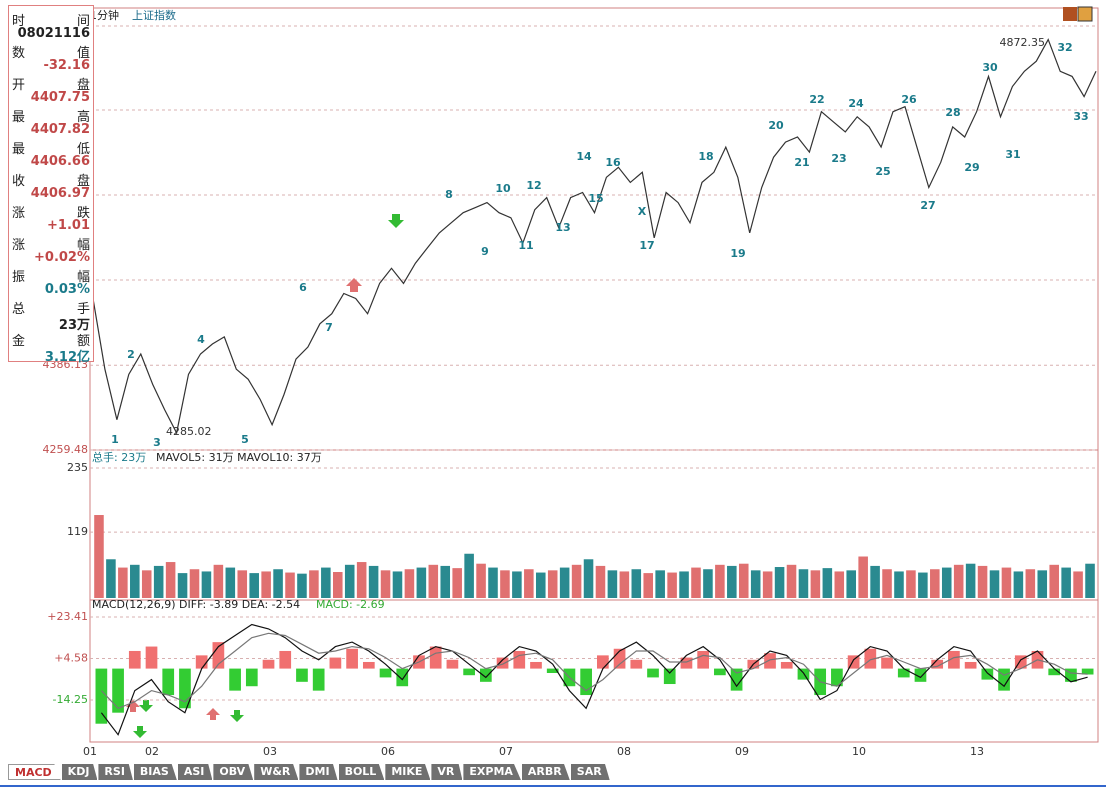 The height and width of the screenshot is (792, 1106). Describe the element at coordinates (34, 772) in the screenshot. I see `tab: MACD` at that location.